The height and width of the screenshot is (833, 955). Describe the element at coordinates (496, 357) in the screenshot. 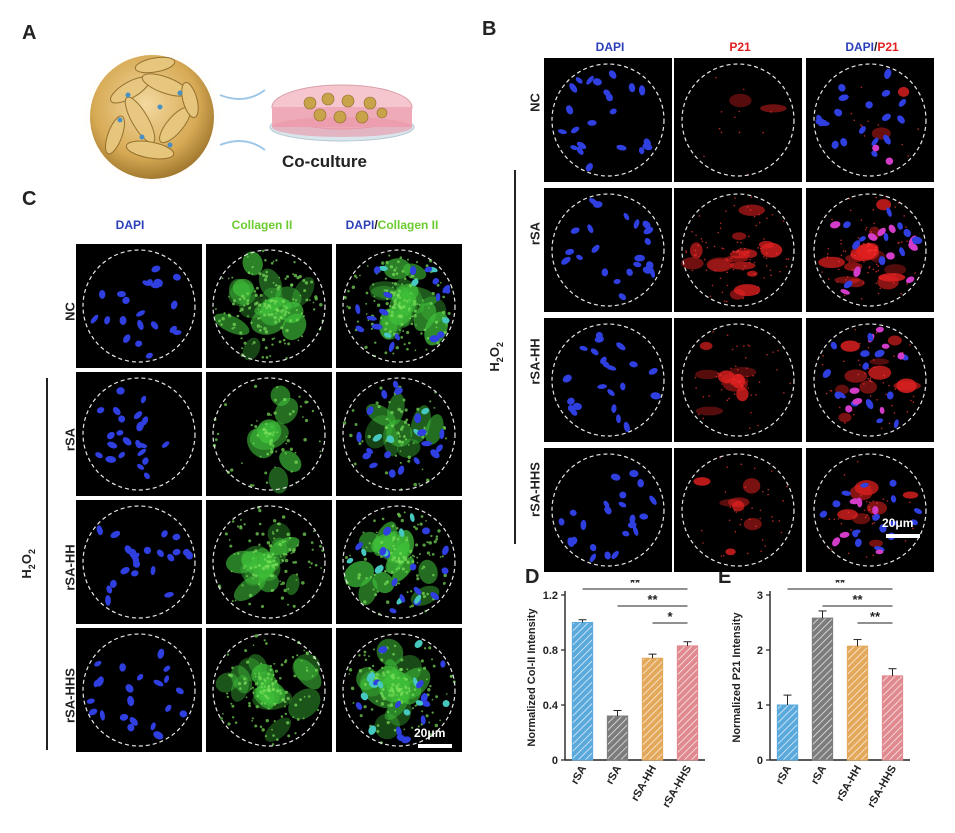

I see `panel-b-h2o2-label: H2O2` at that location.